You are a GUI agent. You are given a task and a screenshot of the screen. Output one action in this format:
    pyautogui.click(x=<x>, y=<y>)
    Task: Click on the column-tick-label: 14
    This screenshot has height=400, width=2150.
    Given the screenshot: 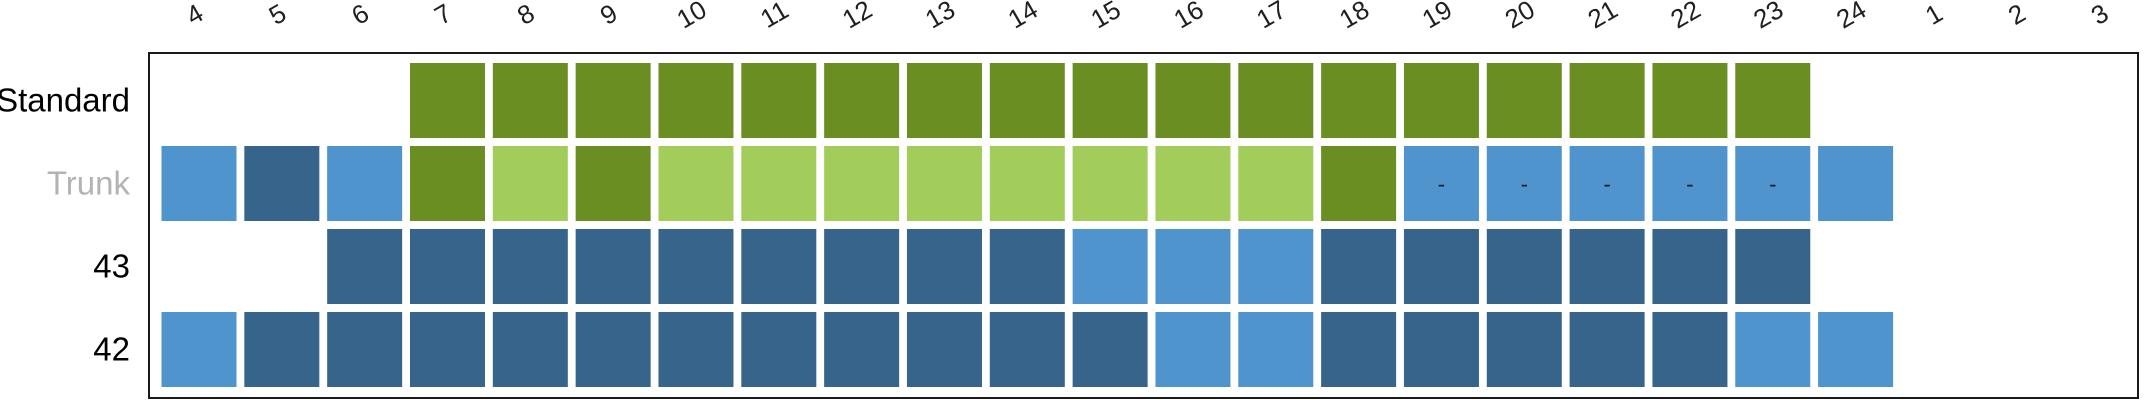 What is the action you would take?
    pyautogui.click(x=1023, y=17)
    